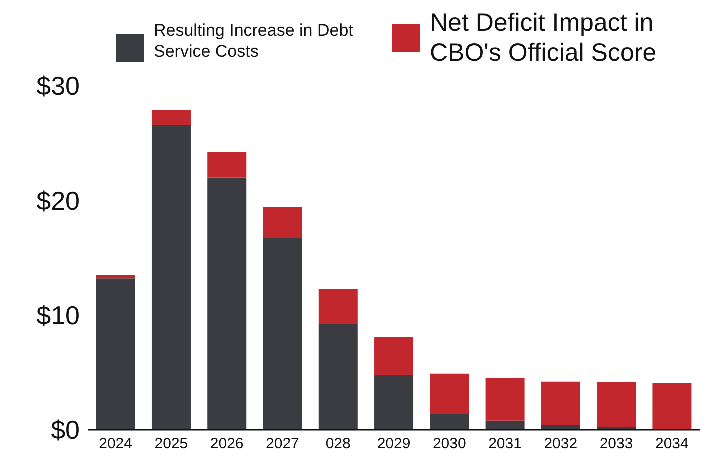 This screenshot has height=464, width=714. I want to click on x-tick-label: 2026, so click(227, 444).